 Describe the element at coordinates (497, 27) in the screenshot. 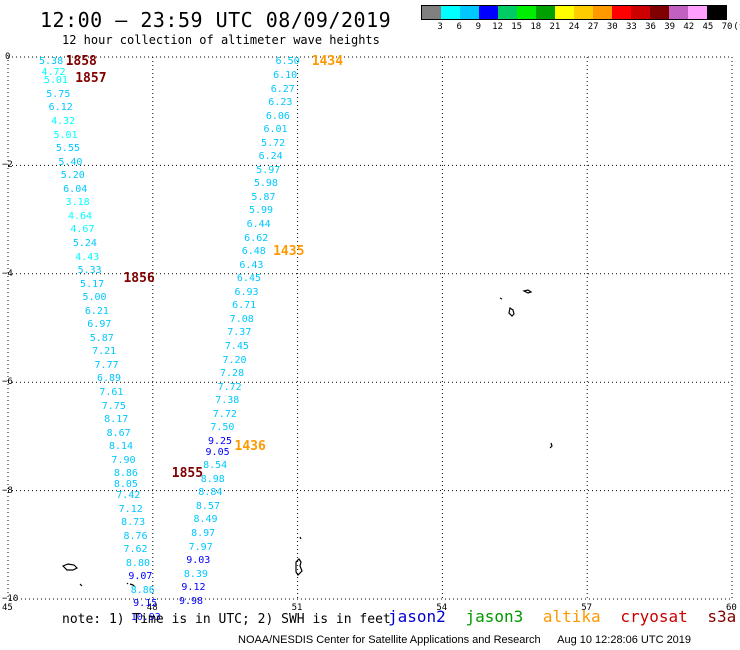

I see `legend-label: 12` at that location.